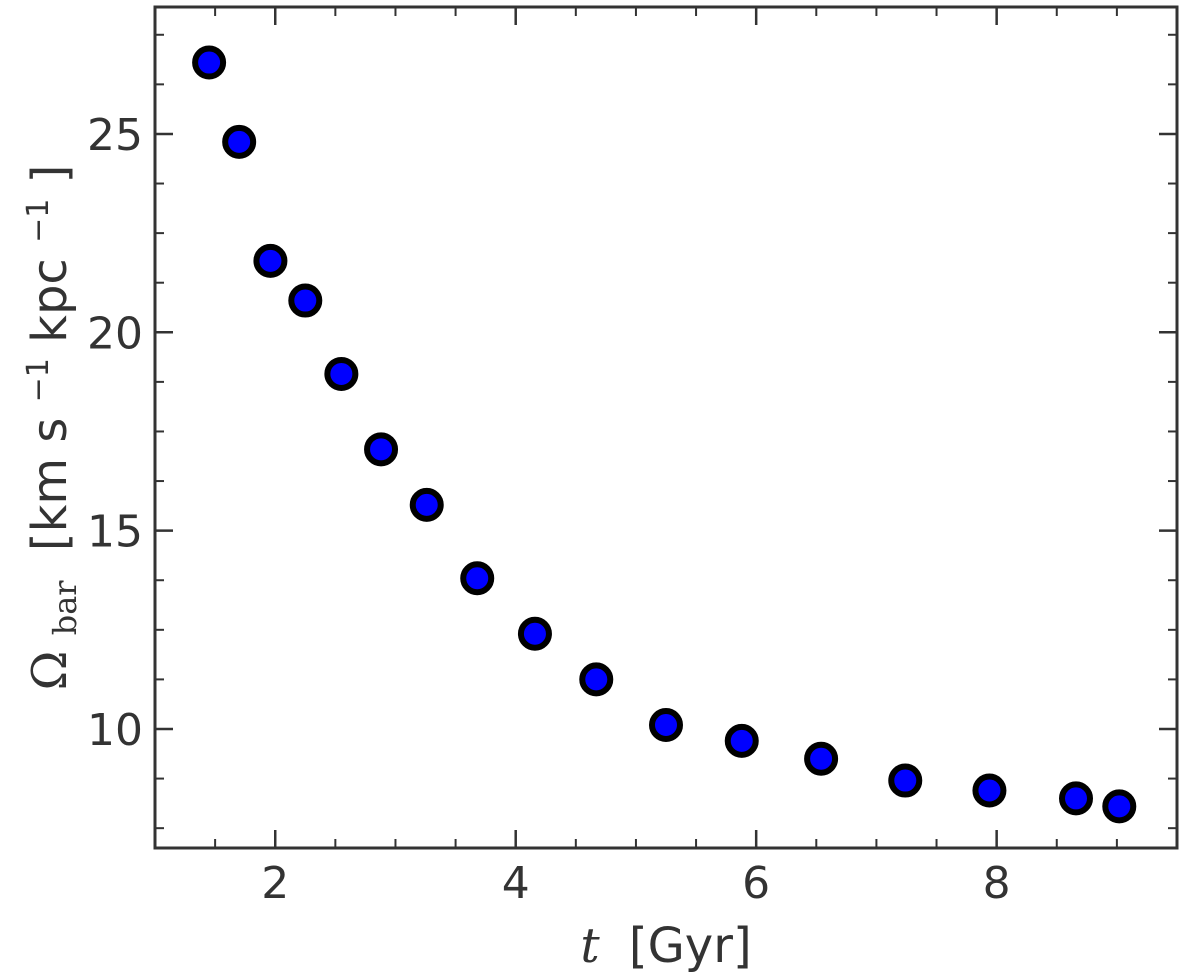  What do you see at coordinates (115, 333) in the screenshot?
I see `y-tick-label: 20` at bounding box center [115, 333].